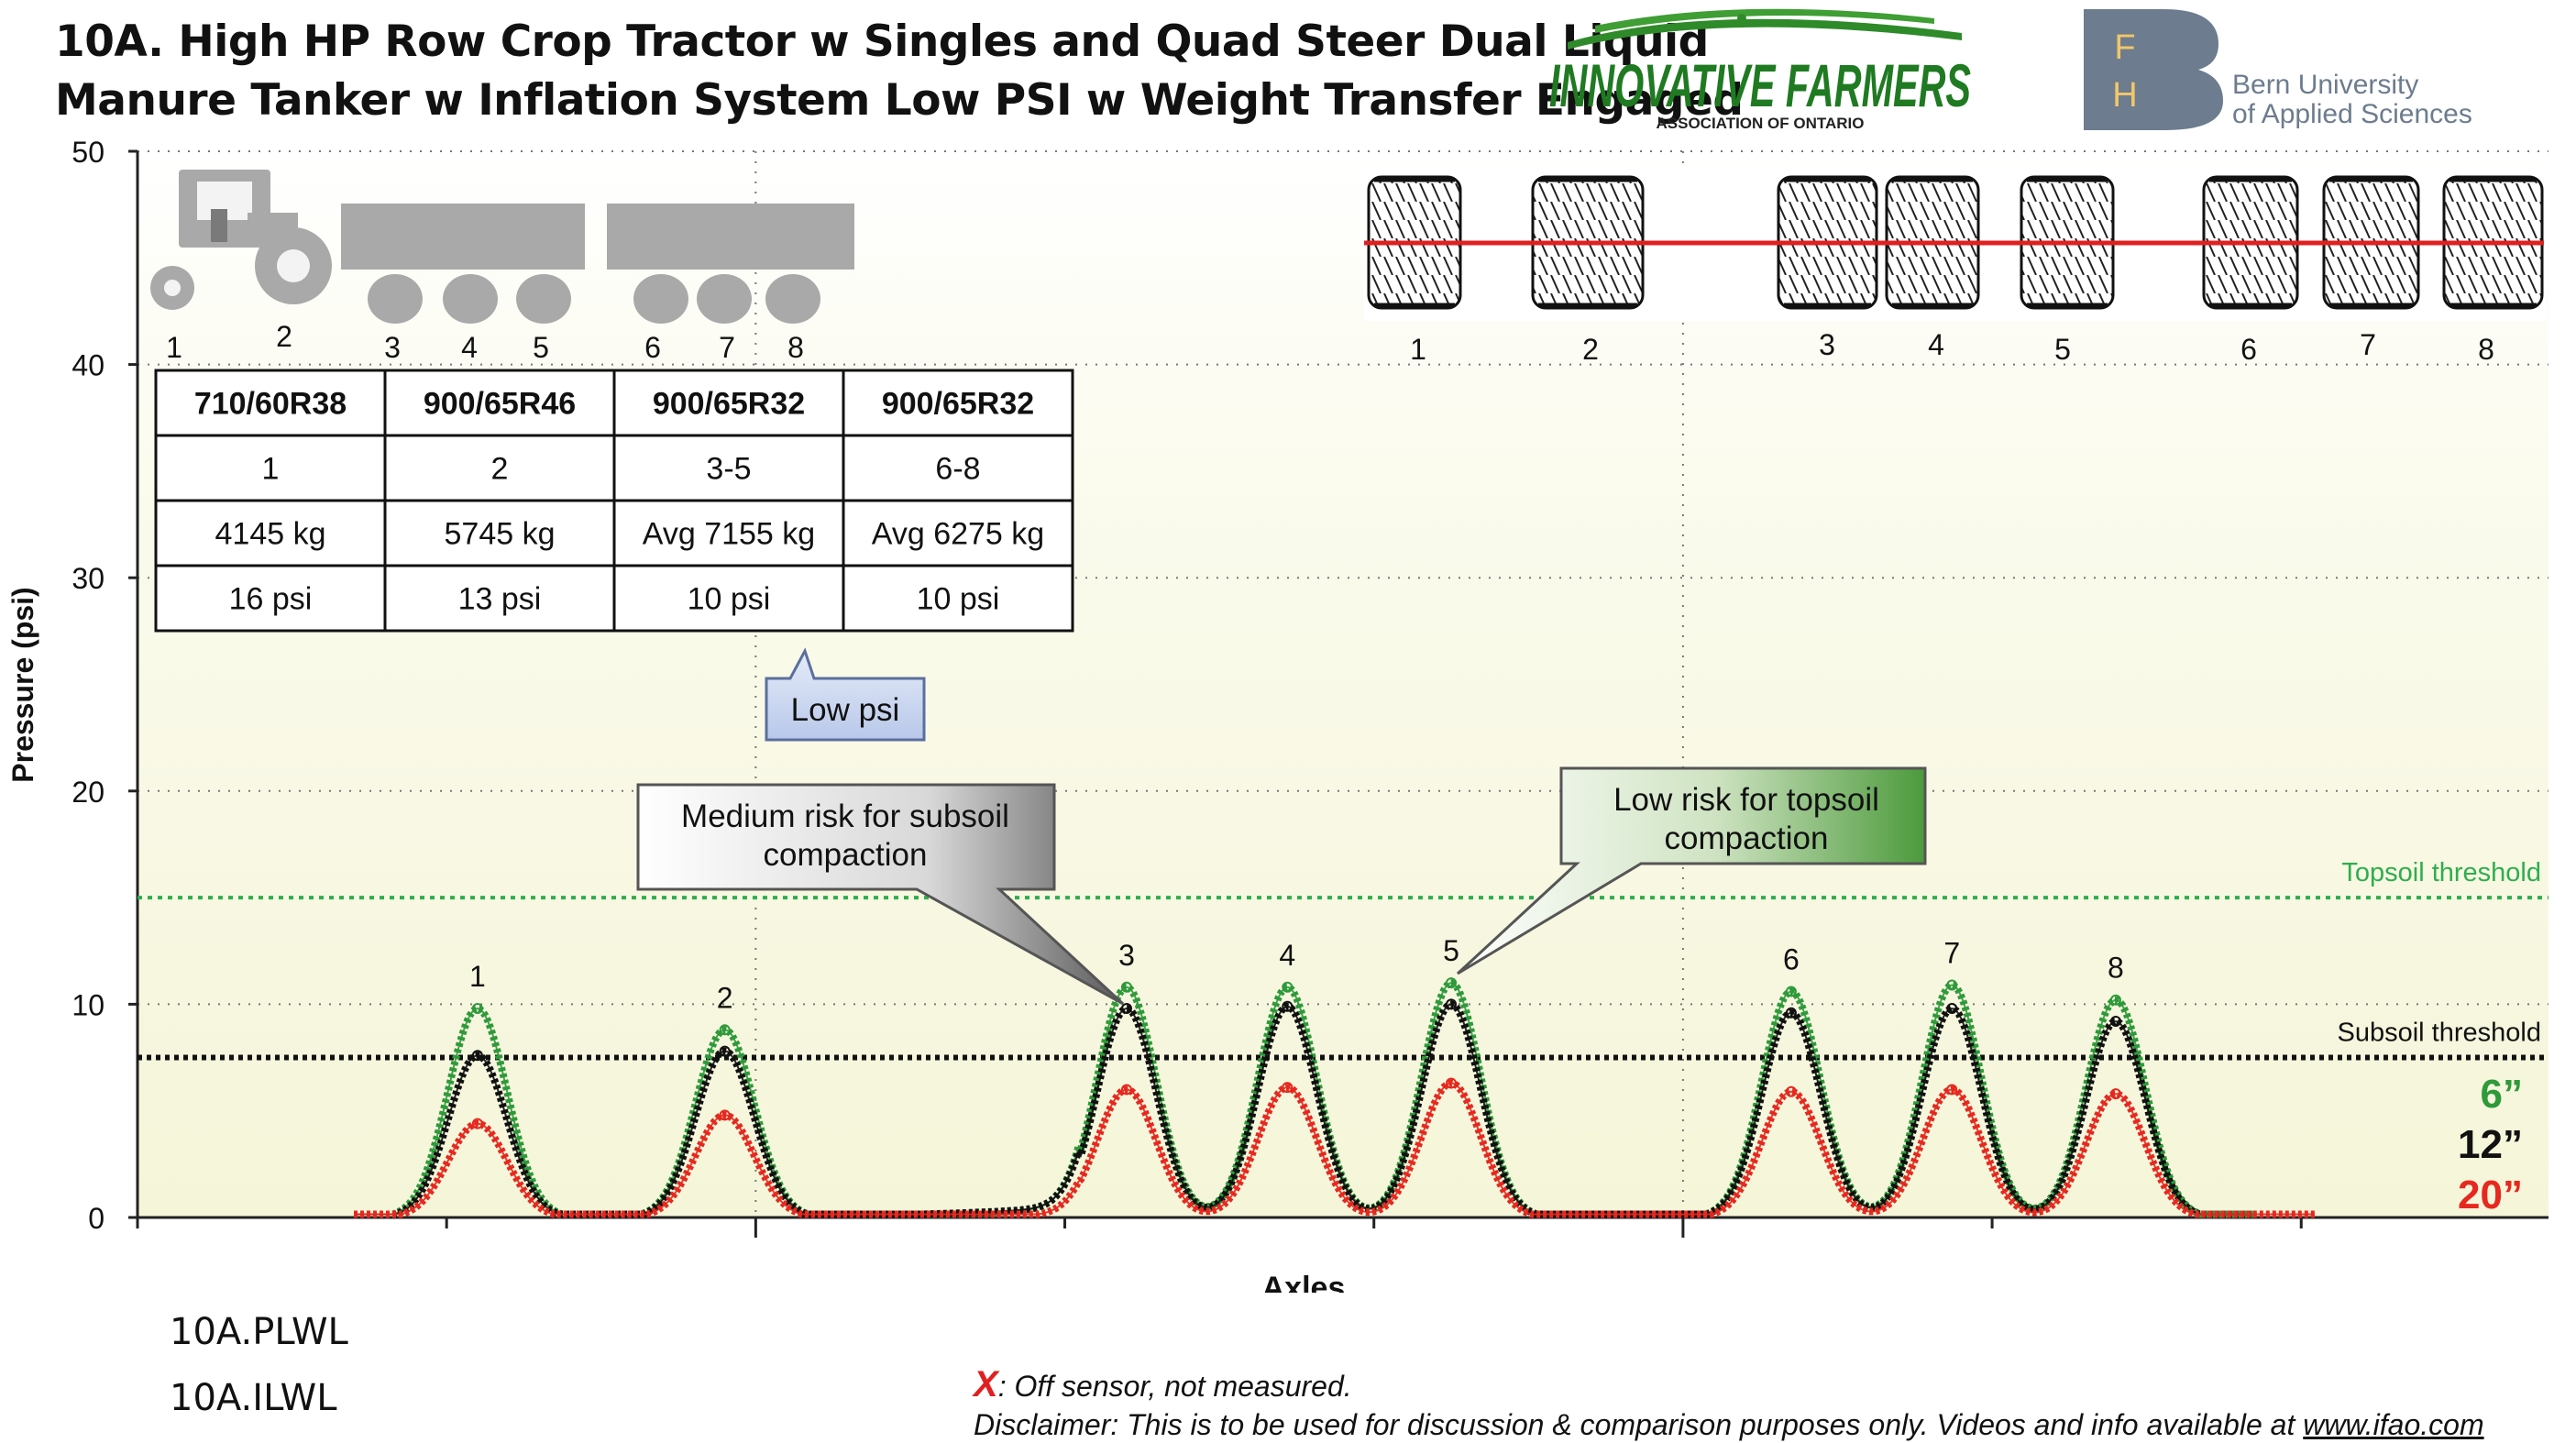  Describe the element at coordinates (986, 1384) in the screenshot. I see `off-sensor-mark: X` at that location.